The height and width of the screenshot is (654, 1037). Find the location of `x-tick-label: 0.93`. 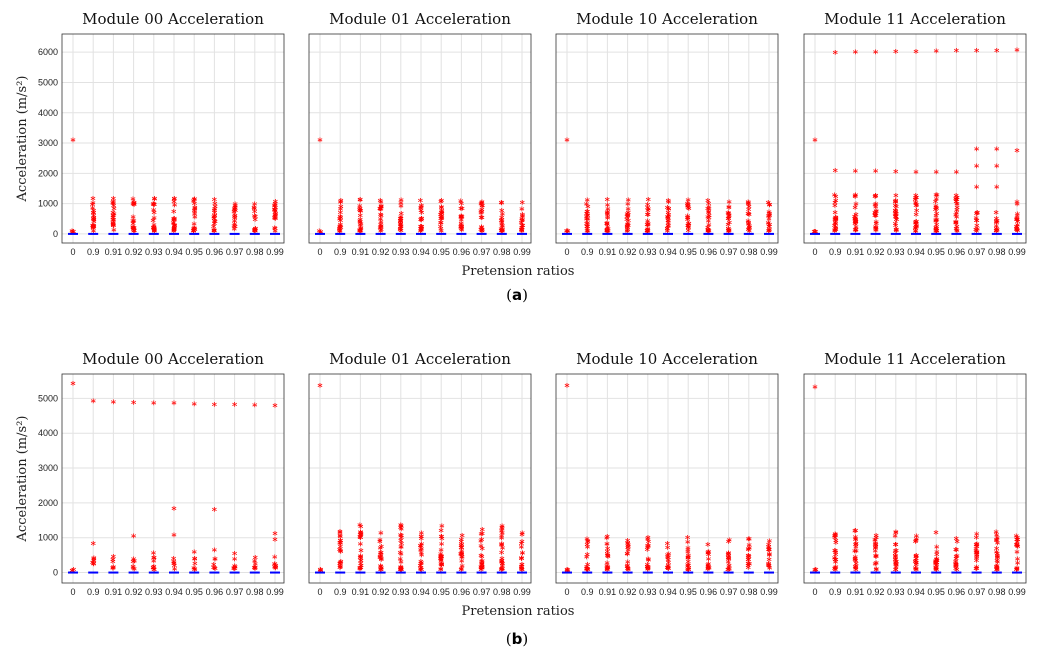

x-tick-label: 0.93 is located at coordinates (648, 252).